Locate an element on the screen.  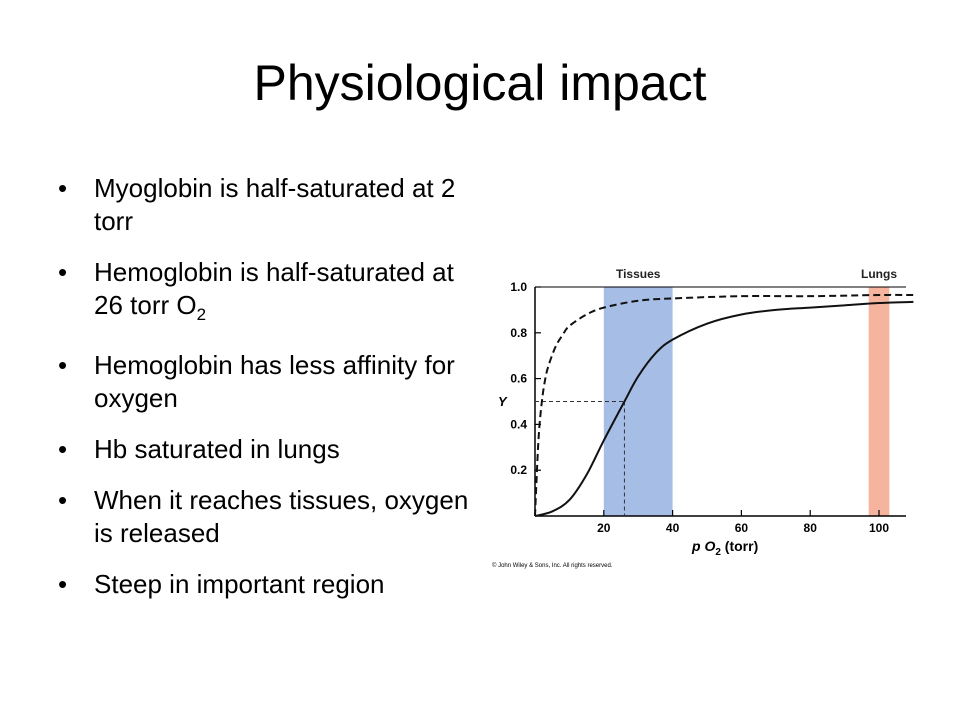
bullet-text: Hb saturated in lungs is located at coordinates (217, 449).